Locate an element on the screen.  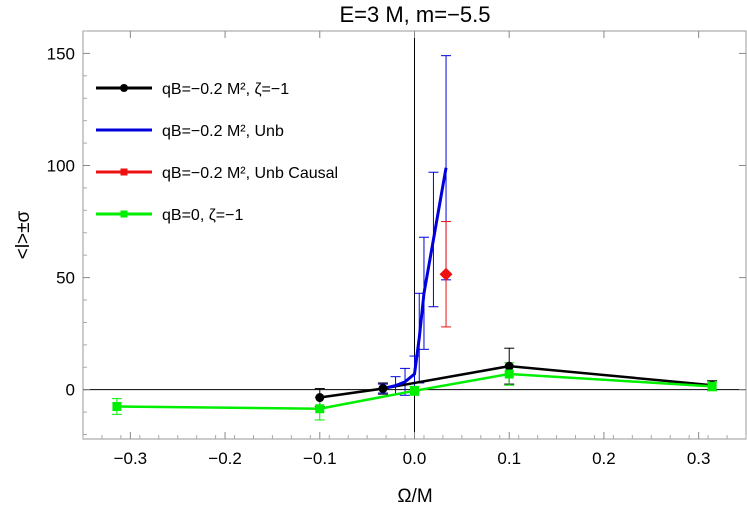
x-tick-label: 0.1 is located at coordinates (509, 458).